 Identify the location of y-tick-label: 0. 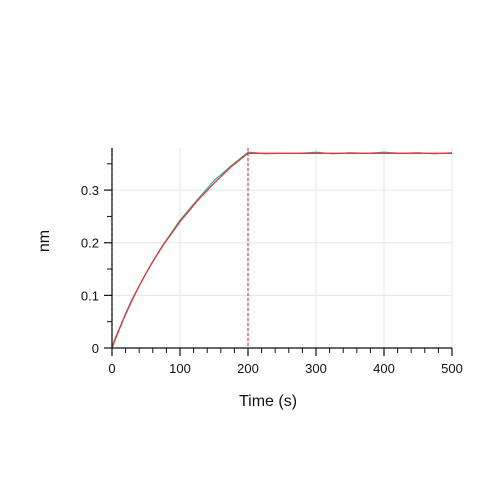
(95, 348).